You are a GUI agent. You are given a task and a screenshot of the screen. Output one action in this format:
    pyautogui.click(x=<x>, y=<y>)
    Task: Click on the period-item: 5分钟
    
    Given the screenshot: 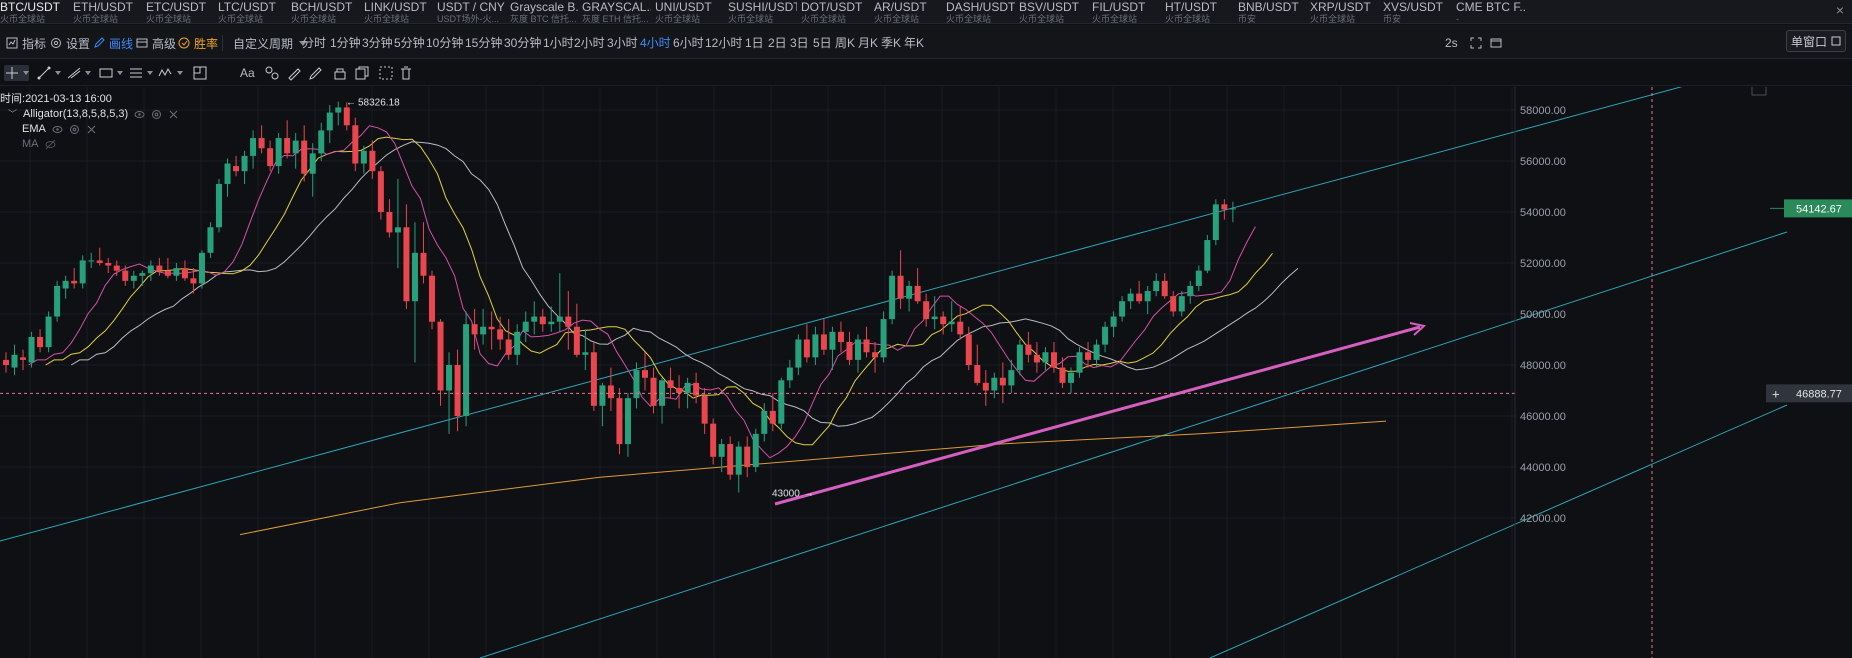 What is the action you would take?
    pyautogui.click(x=409, y=43)
    